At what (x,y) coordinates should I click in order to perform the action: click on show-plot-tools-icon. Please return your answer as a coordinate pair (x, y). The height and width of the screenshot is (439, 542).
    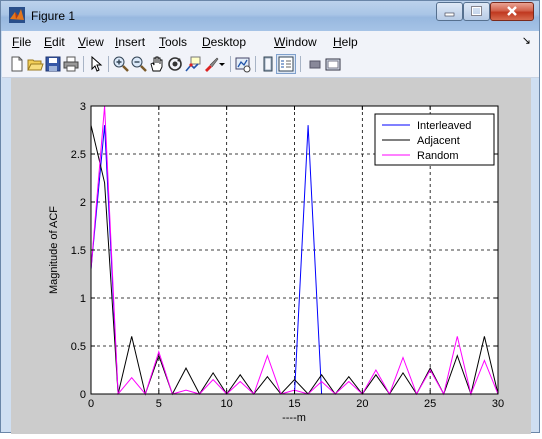
    Looking at the image, I should click on (333, 64).